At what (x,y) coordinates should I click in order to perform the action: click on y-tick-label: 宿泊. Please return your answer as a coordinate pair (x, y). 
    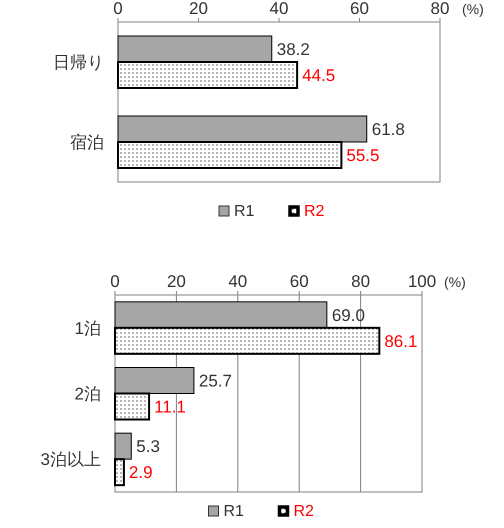
    Looking at the image, I should click on (87, 142).